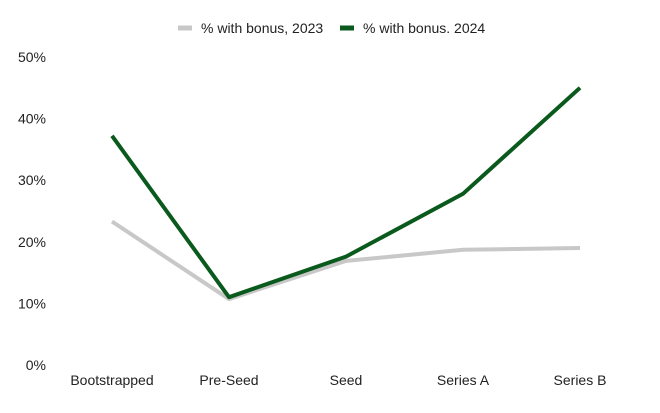  Describe the element at coordinates (424, 28) in the screenshot. I see `legend-label: % with bonus. 2024` at that location.